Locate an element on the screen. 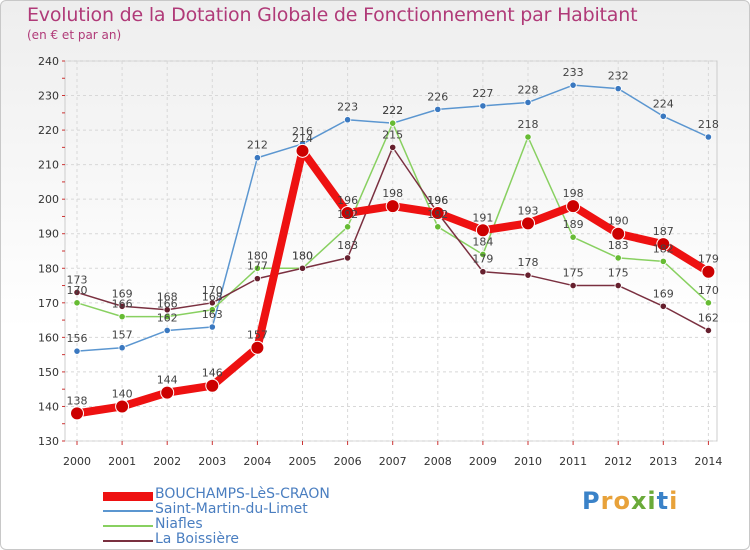 The height and width of the screenshot is (550, 750). data-label: 163 is located at coordinates (212, 314).